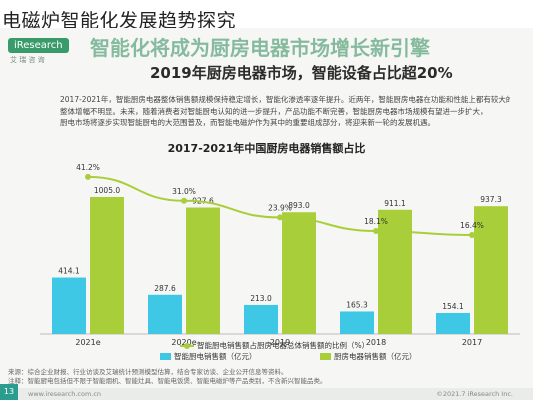 The width and height of the screenshot is (533, 400). I want to click on bar-value-label: 911.1, so click(395, 203).